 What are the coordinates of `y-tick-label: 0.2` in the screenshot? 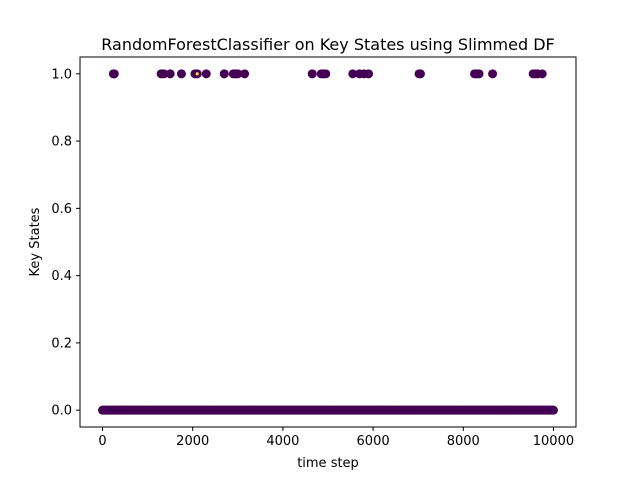 It's located at (61, 343).